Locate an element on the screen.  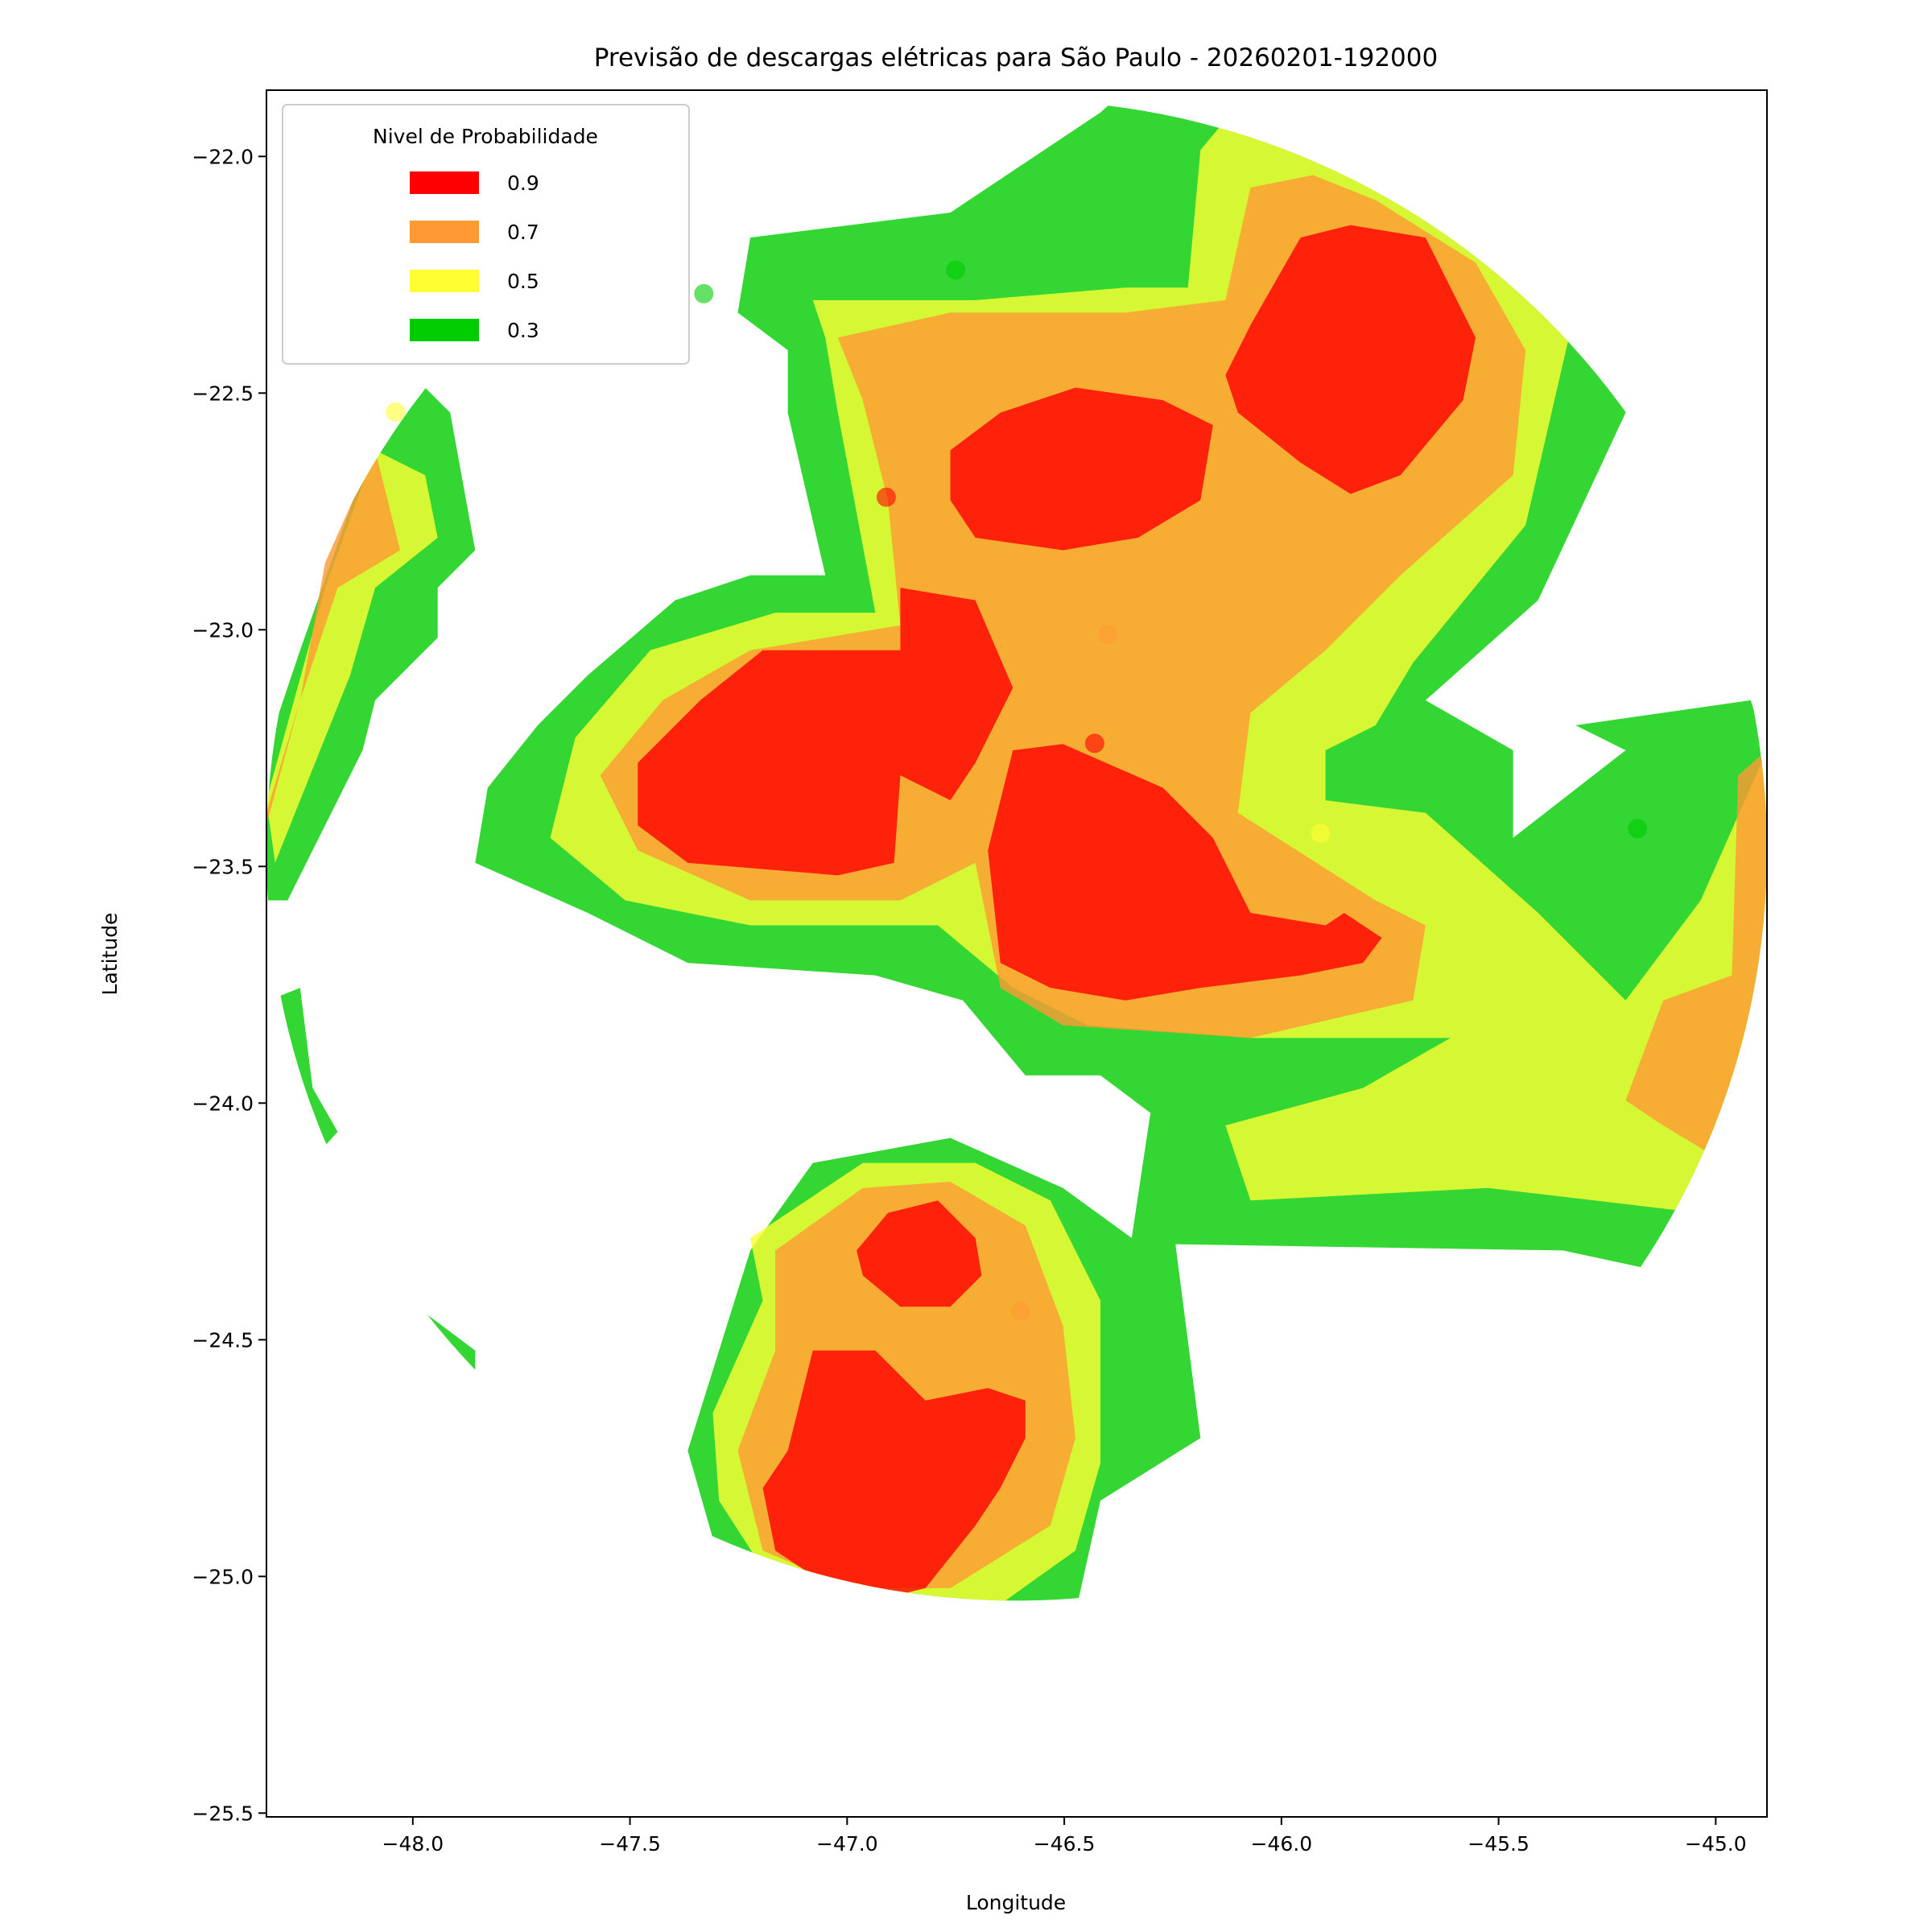
legend-box is located at coordinates (486, 234).